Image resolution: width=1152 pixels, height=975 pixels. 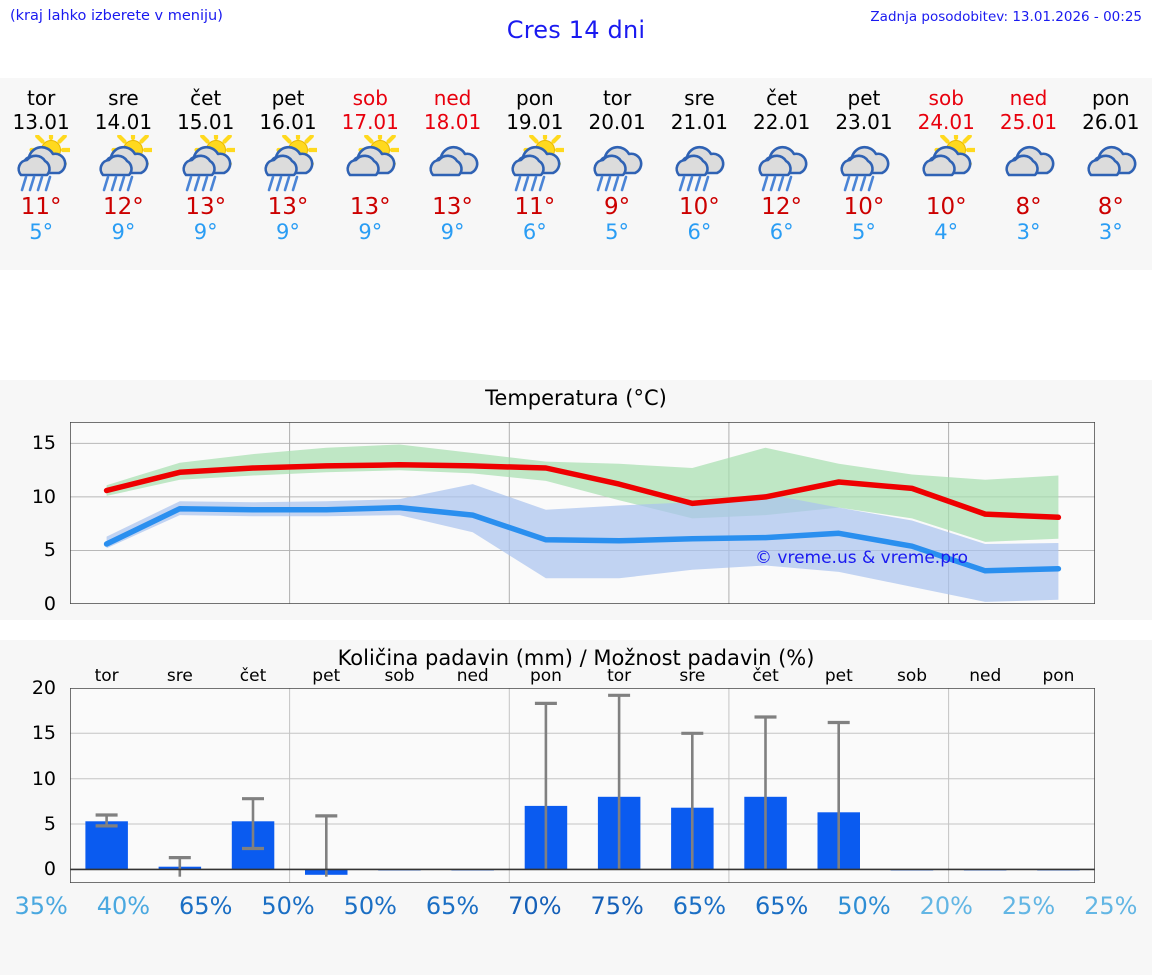 What do you see at coordinates (206, 122) in the screenshot?
I see `day-date-label: 15.01` at bounding box center [206, 122].